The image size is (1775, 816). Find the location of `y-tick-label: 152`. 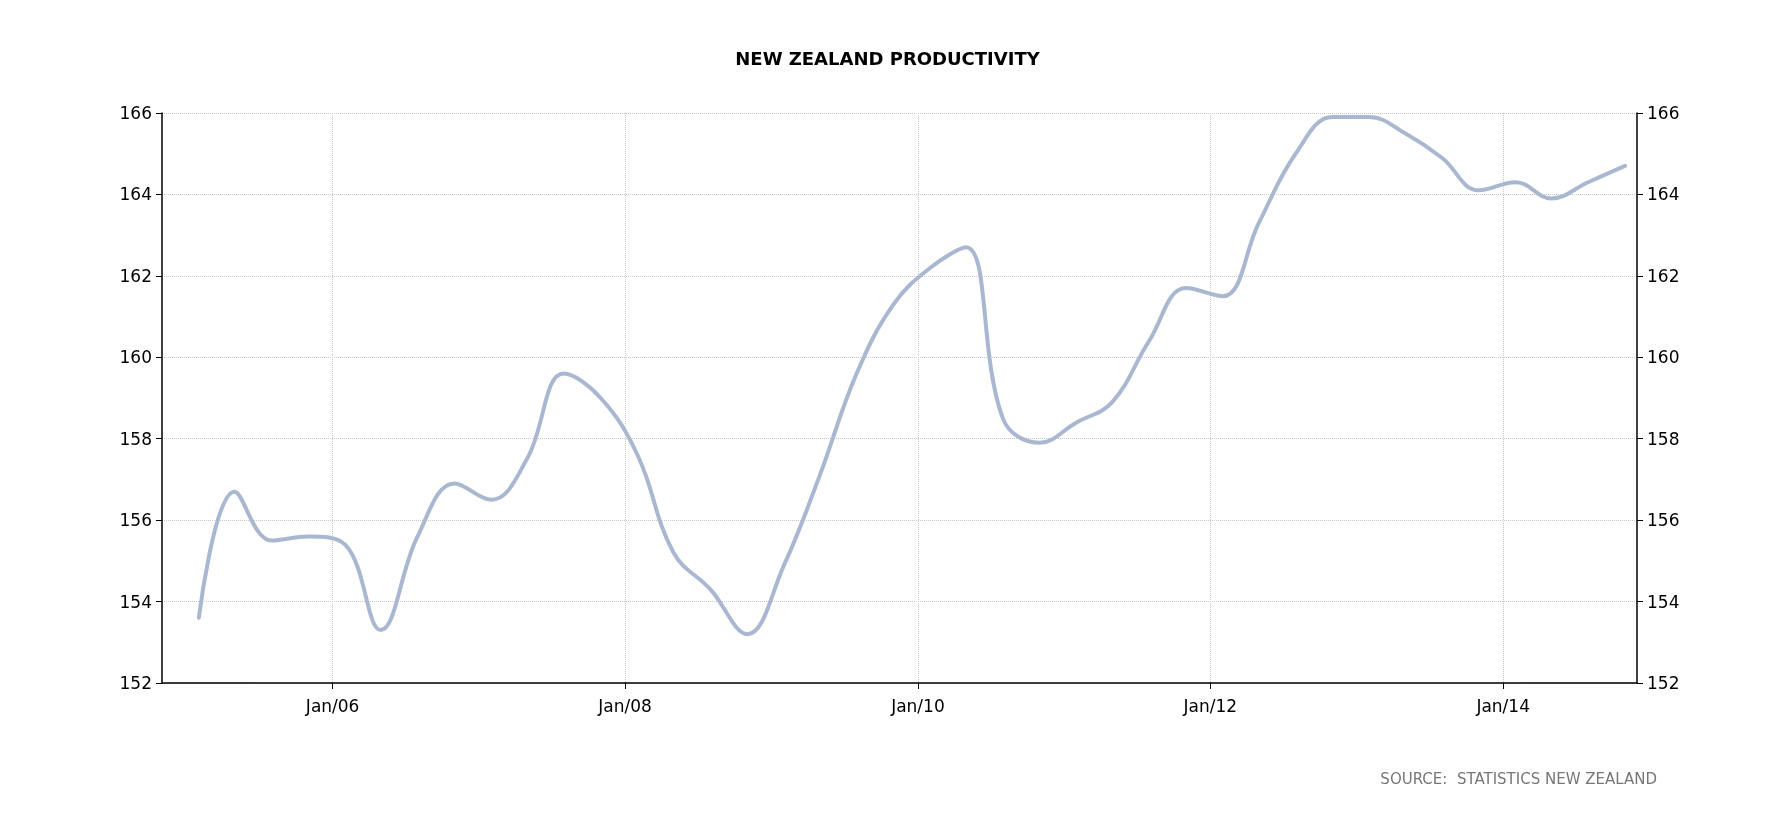

y-tick-label: 152 is located at coordinates (135, 683).